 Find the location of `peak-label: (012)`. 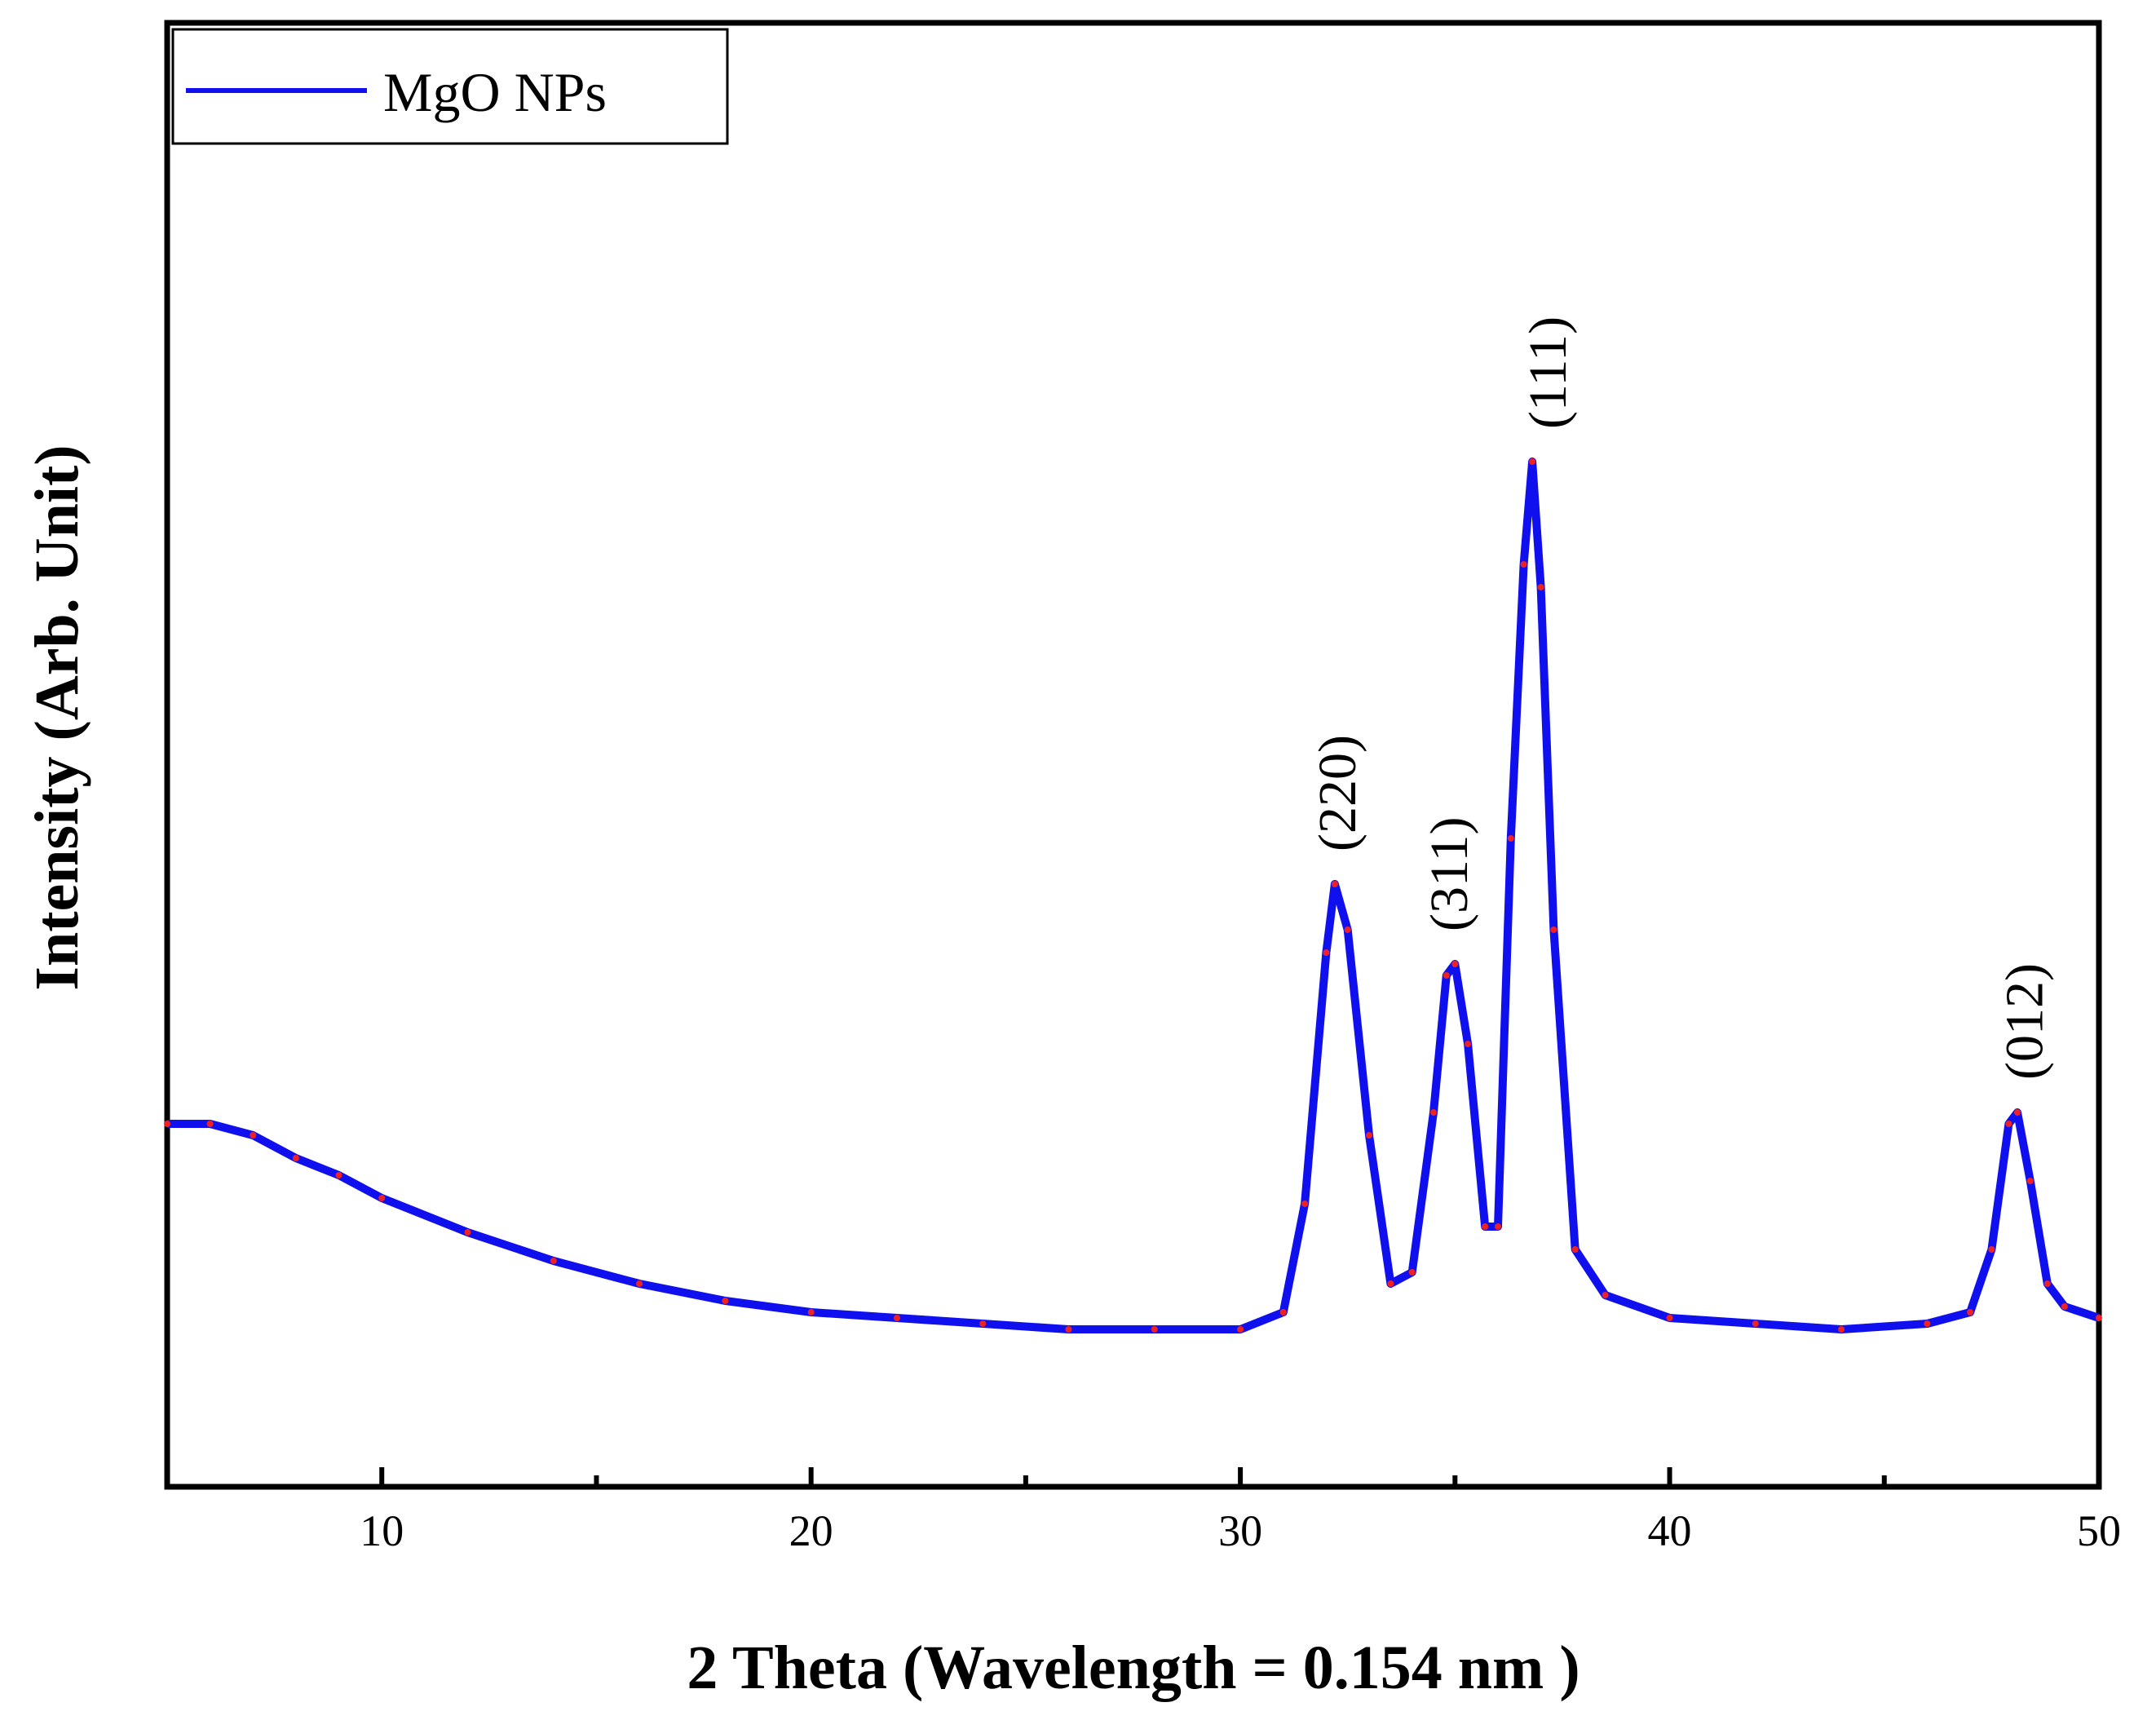

peak-label: (012) is located at coordinates (2025, 1021).